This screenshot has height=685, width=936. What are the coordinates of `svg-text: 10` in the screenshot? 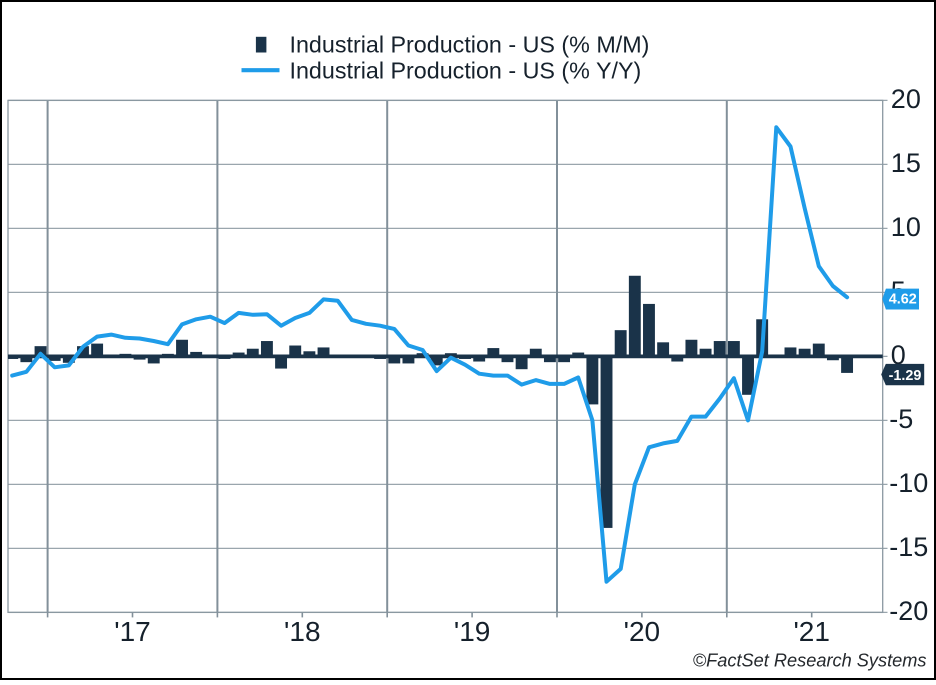 It's located at (906, 227).